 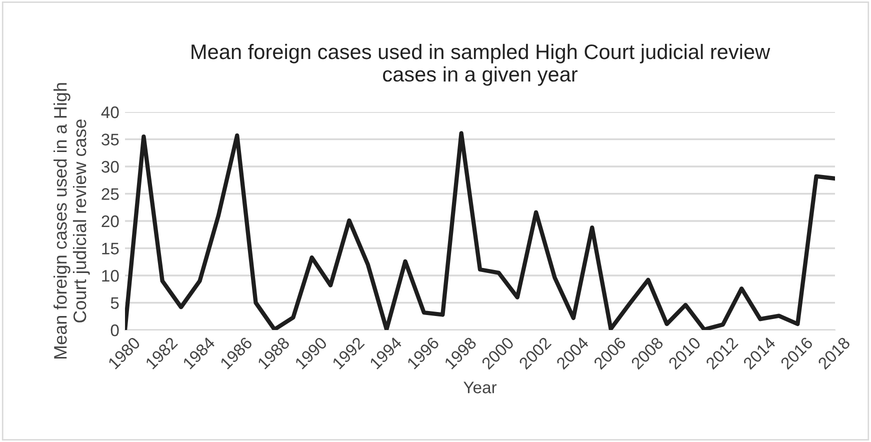 I want to click on y-tick-label: 10, so click(x=110, y=276).